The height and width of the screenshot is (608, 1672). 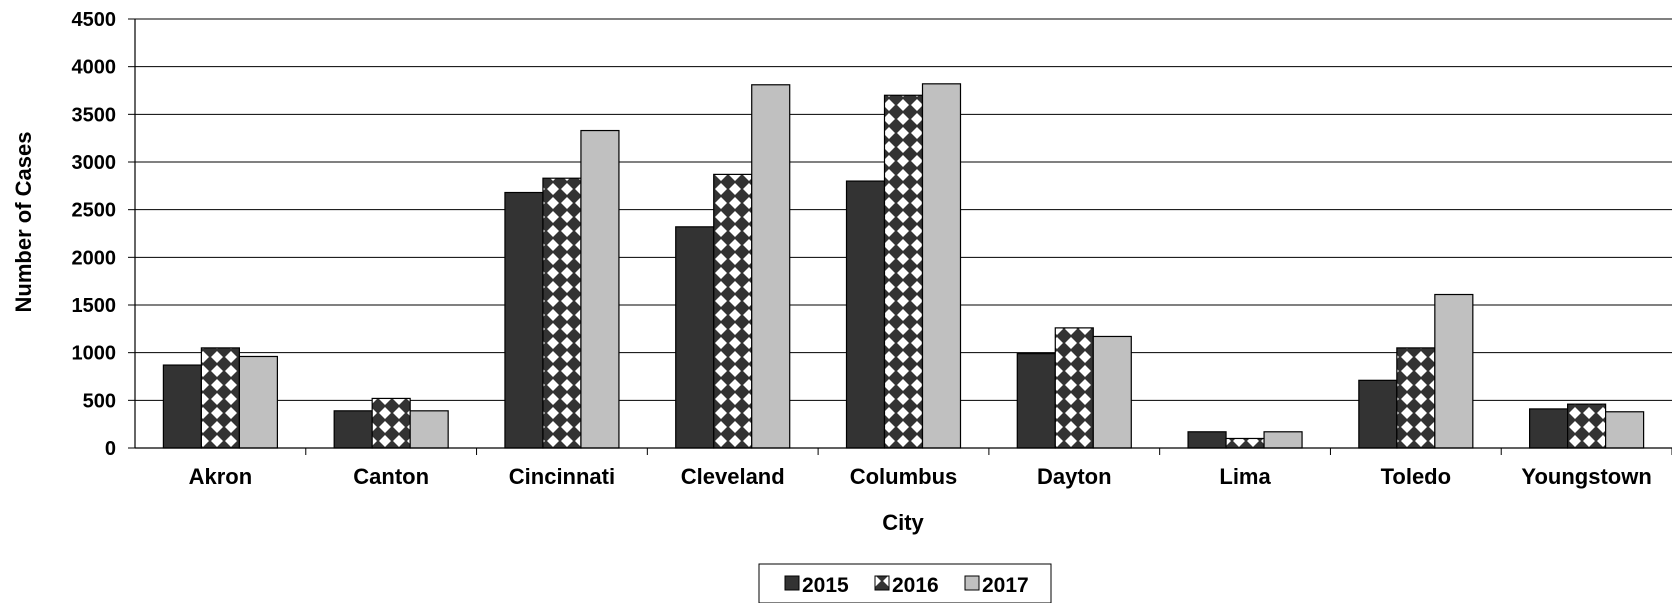 What do you see at coordinates (99, 401) in the screenshot?
I see `y-tick-label: 500` at bounding box center [99, 401].